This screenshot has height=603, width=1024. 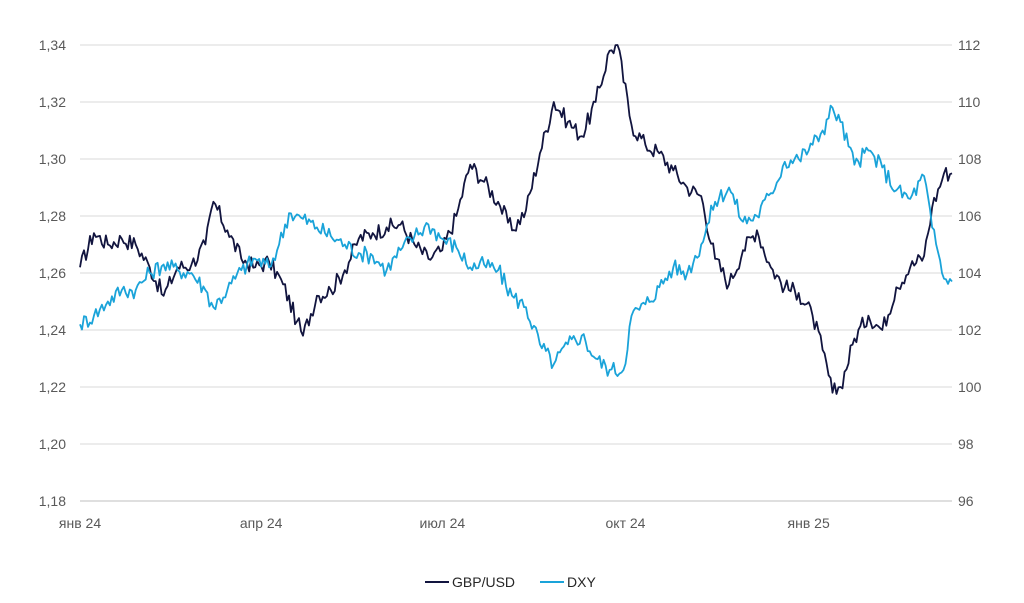 I want to click on x-tick-label: июл 24, so click(x=443, y=523).